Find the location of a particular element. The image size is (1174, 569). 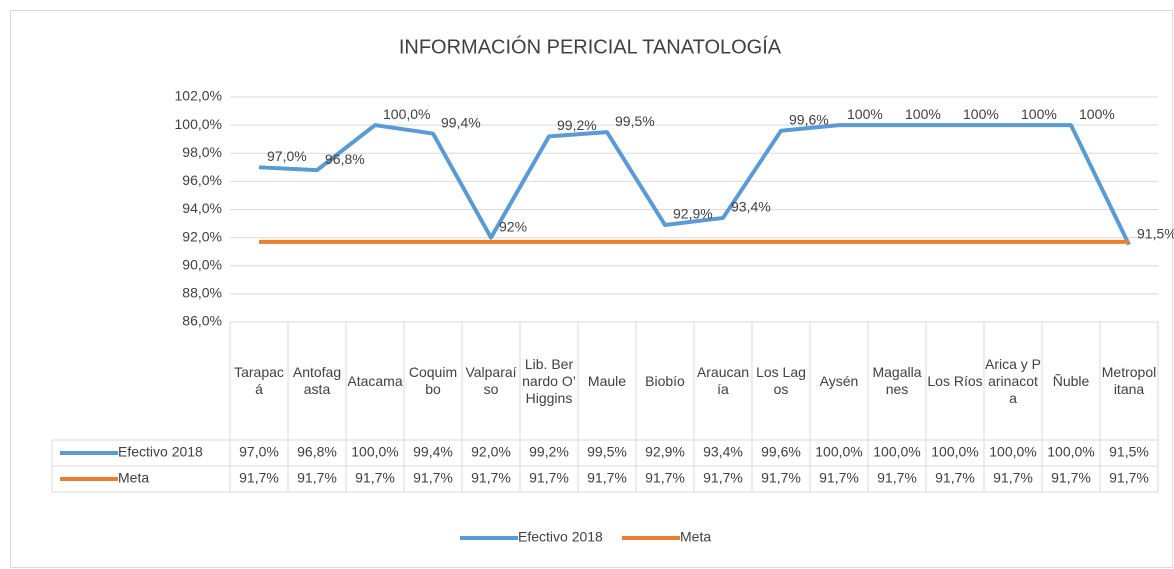

x-tick-label: Araucanía is located at coordinates (723, 380).